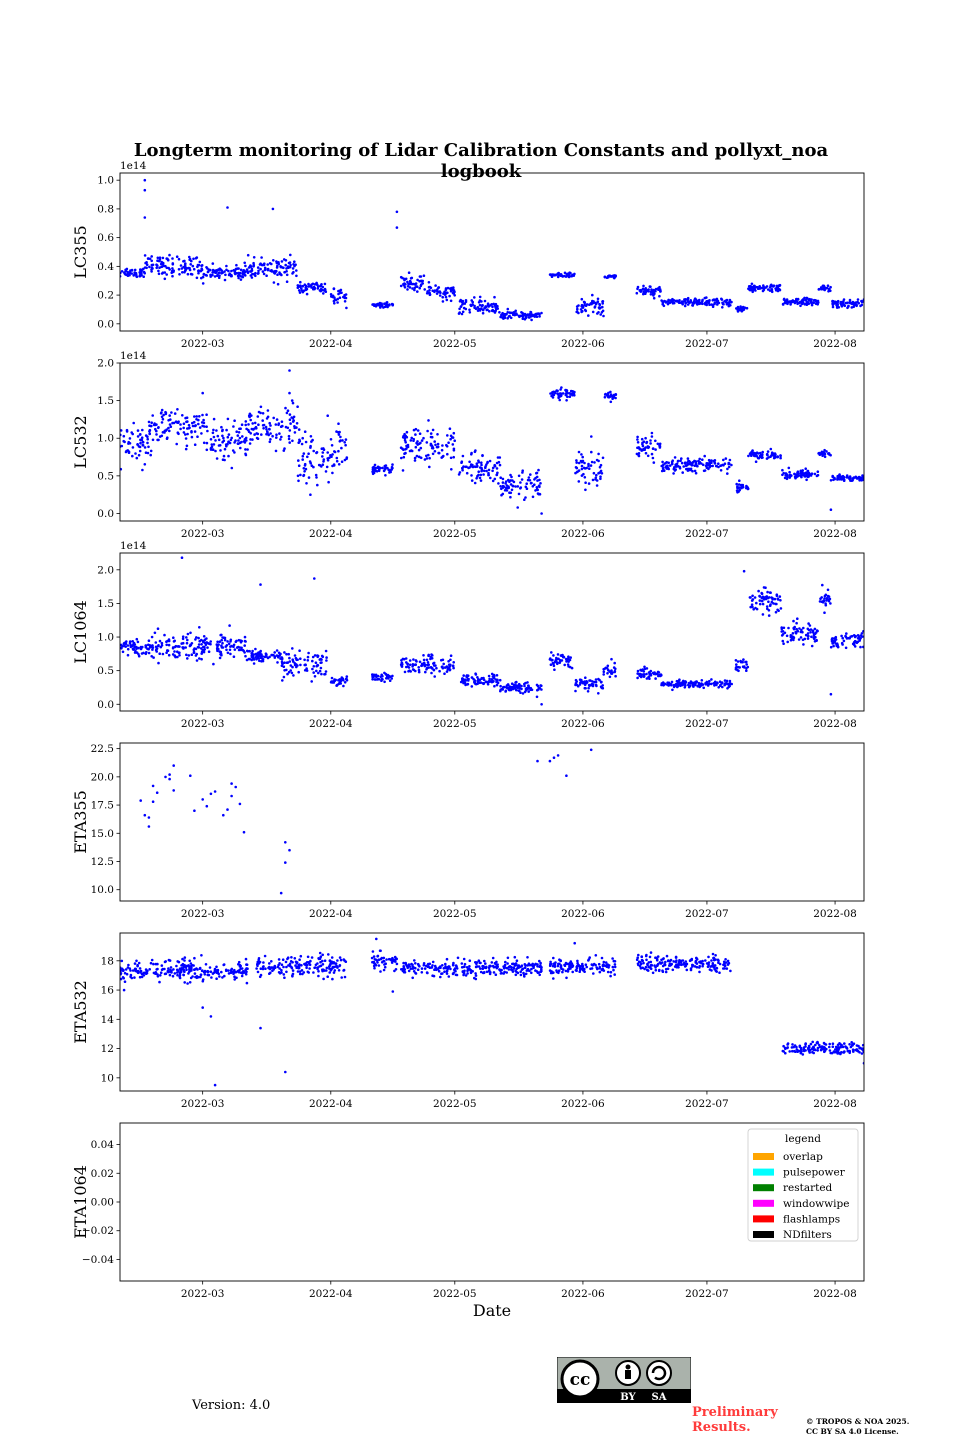  I want to click on y-tick-label: 0.0, so click(105, 705).